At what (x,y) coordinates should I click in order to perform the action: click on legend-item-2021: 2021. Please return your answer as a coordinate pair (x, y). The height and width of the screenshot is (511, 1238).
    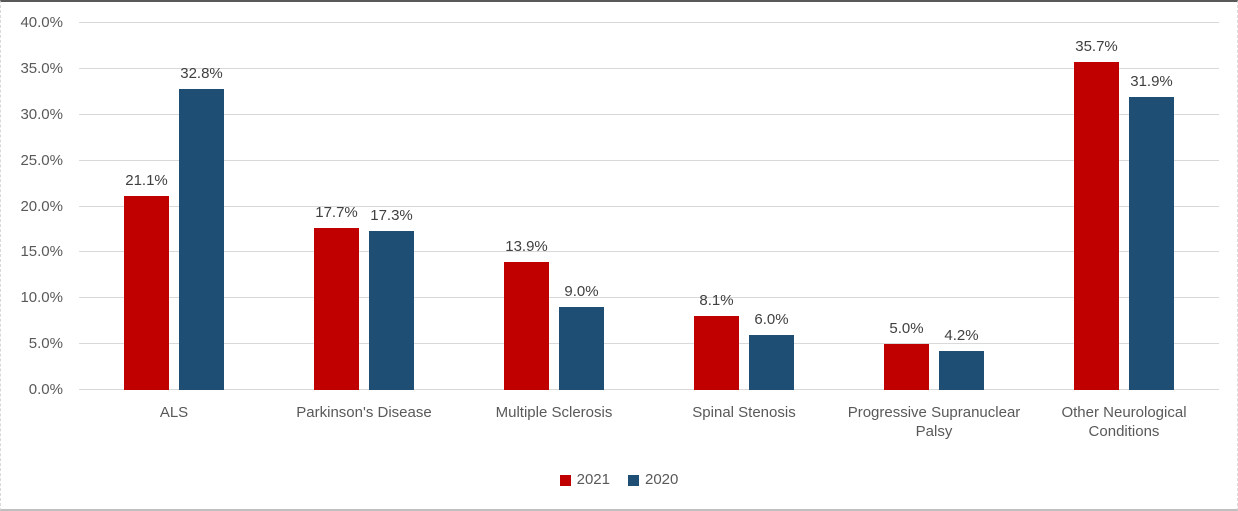
    Looking at the image, I should click on (584, 480).